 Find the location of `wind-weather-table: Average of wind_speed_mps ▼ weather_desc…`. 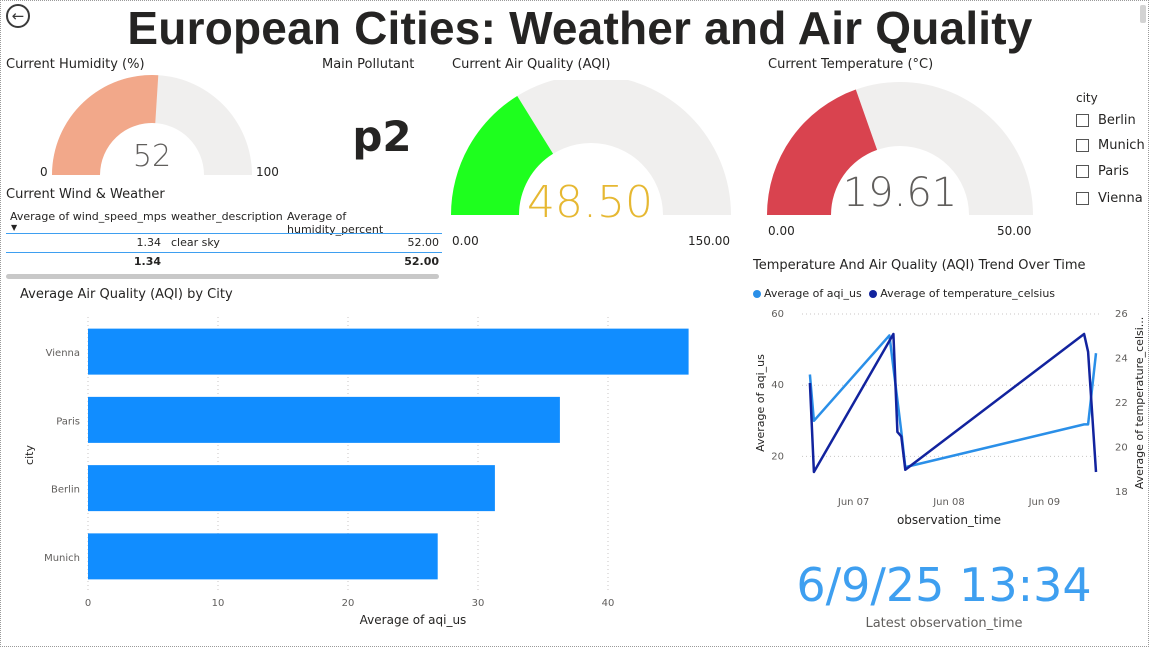

wind-weather-table: Average of wind_speed_mps ▼ weather_desc… is located at coordinates (224, 245).